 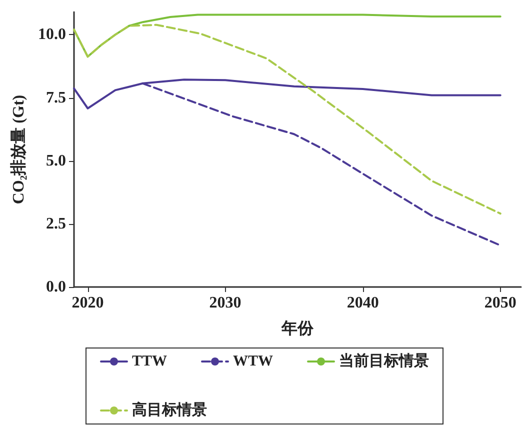 I want to click on x-axis-title: 年份, so click(x=297, y=329).